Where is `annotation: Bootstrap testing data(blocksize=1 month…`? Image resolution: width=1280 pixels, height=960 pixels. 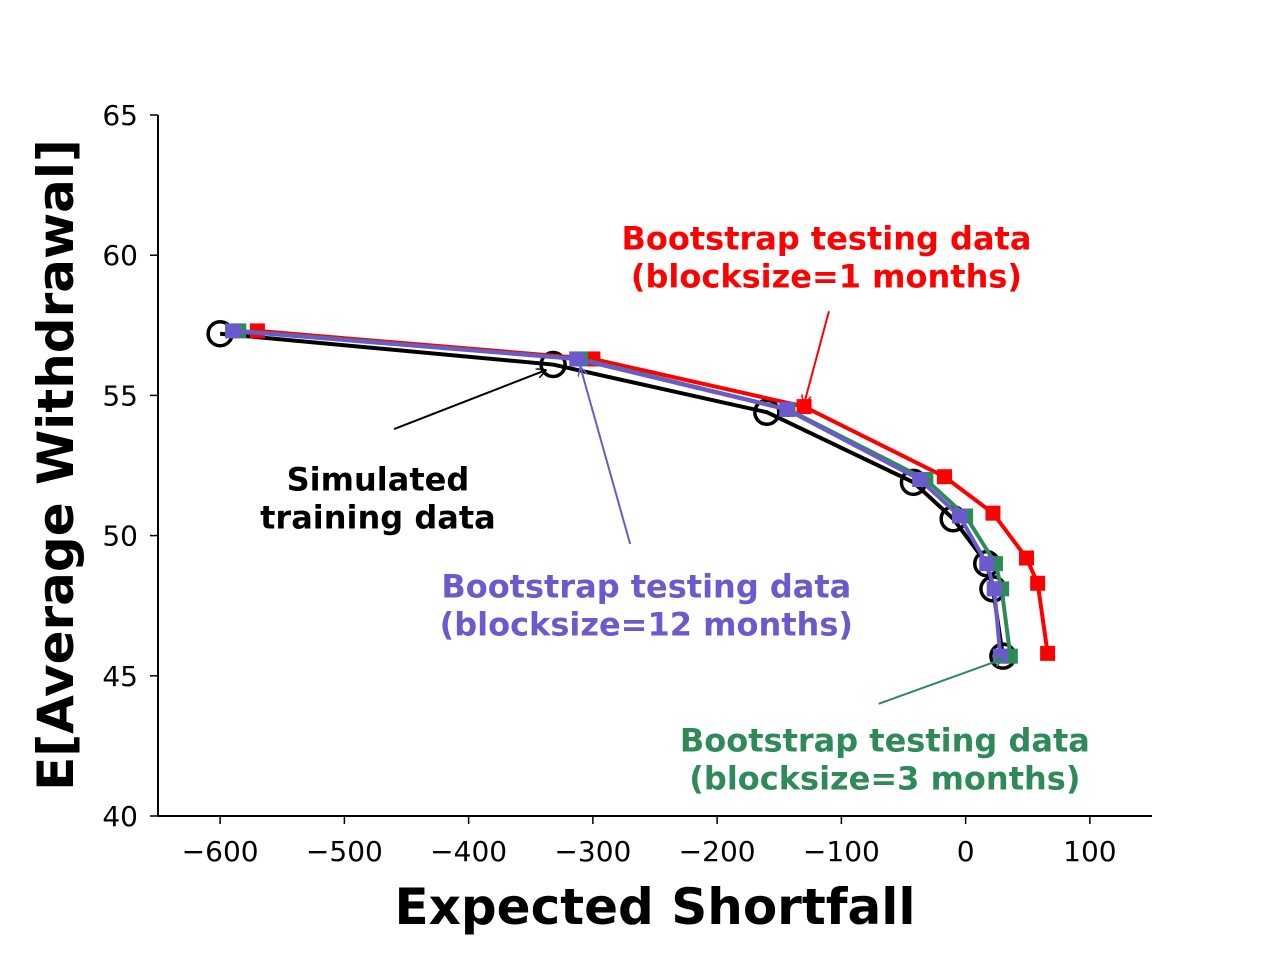
annotation: Bootstrap testing data(blocksize=1 month… is located at coordinates (826, 312).